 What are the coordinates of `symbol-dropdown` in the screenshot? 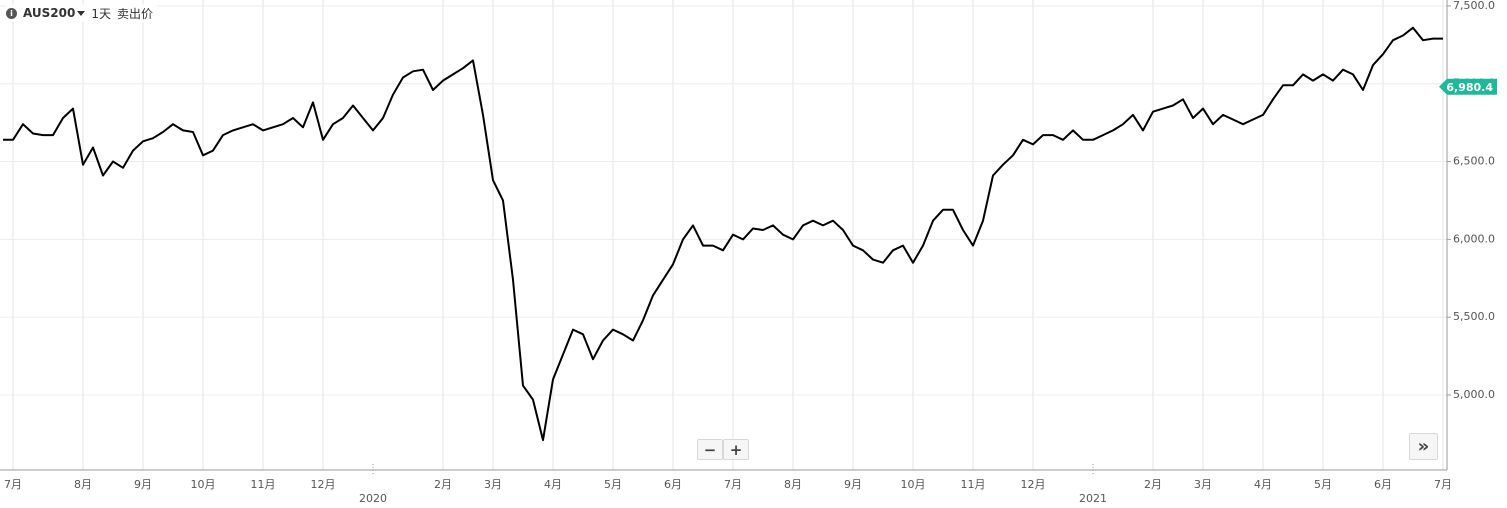 It's located at (81, 13).